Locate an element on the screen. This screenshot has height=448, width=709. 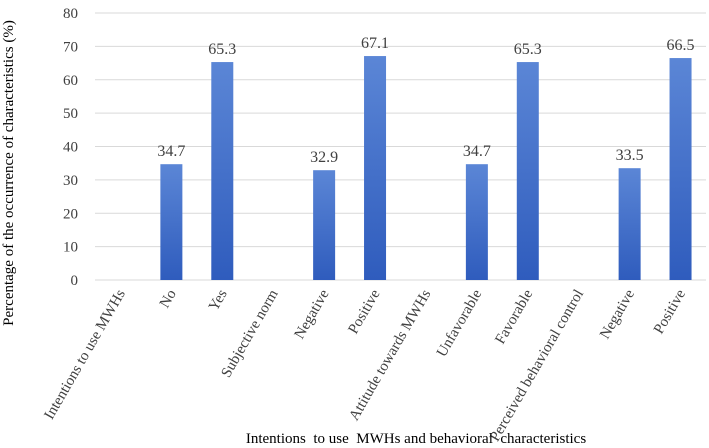
x-tick-label: Unfavorable is located at coordinates (460, 323).